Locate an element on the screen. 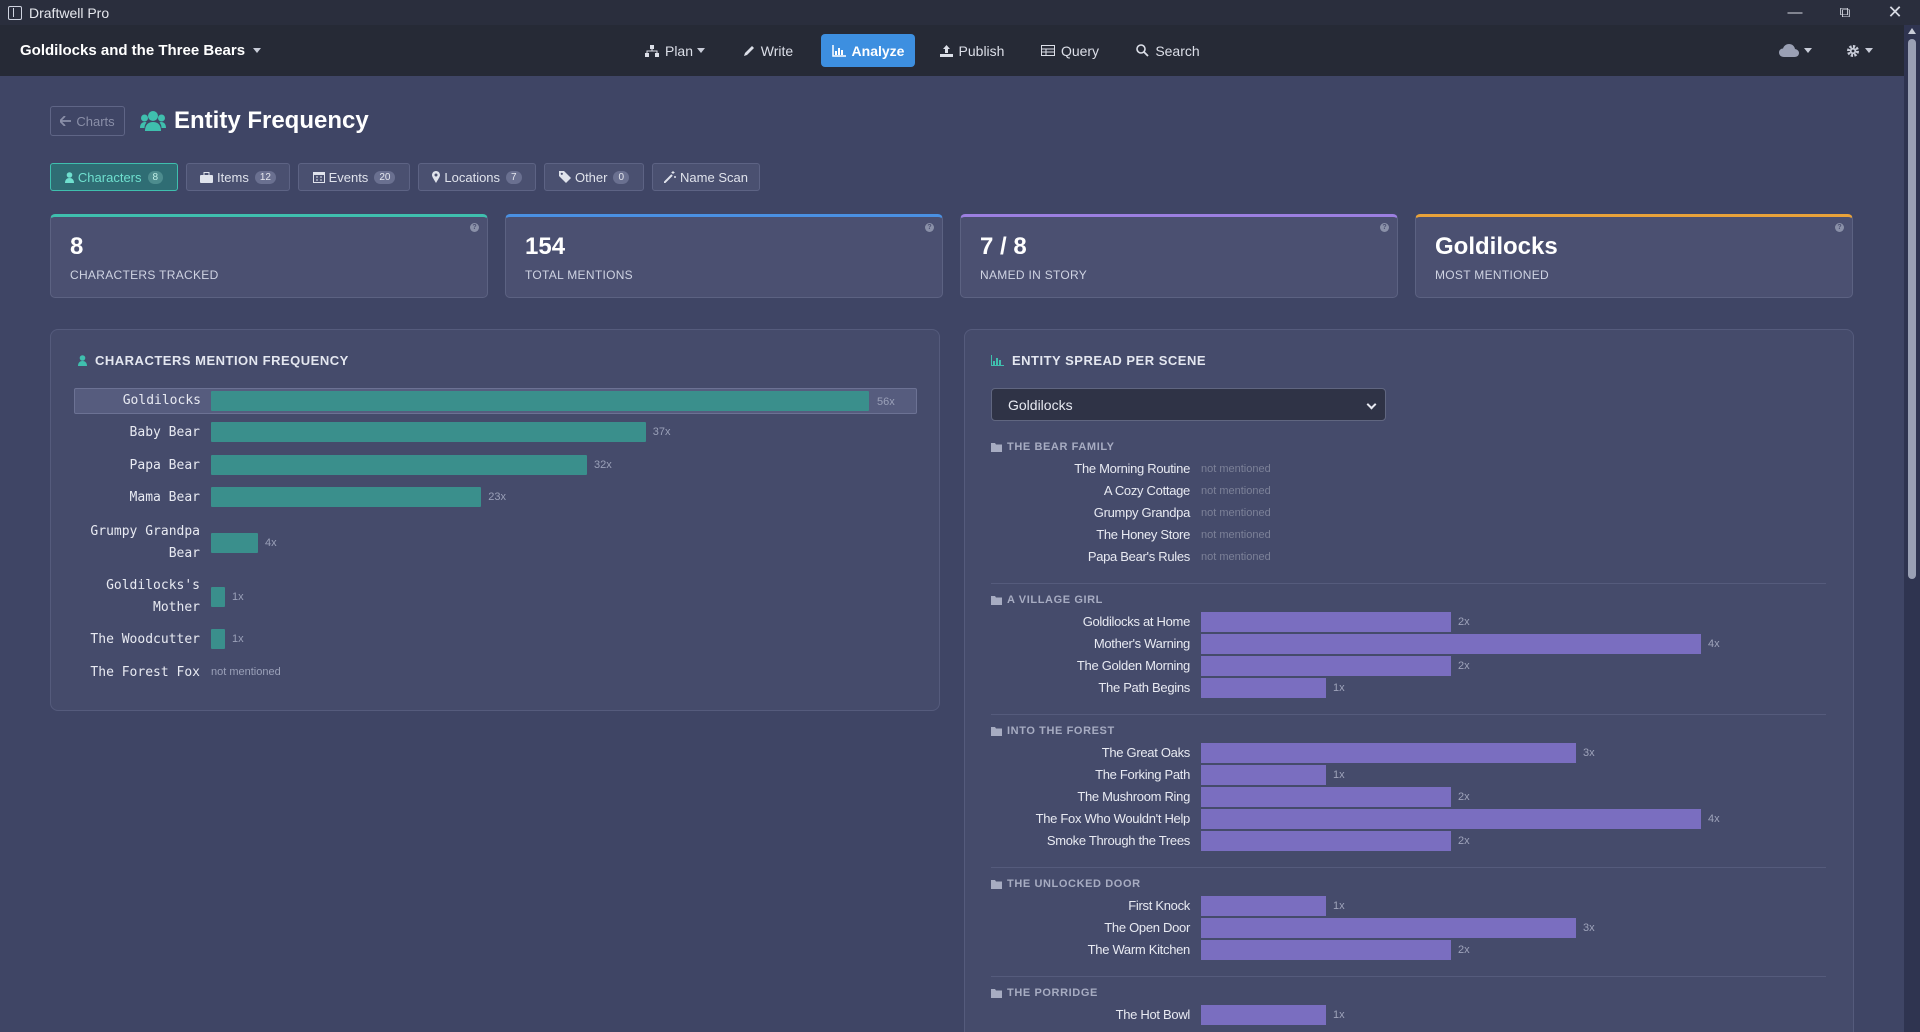 The width and height of the screenshot is (1920, 1032). scene-row: Mother's Warning 4x is located at coordinates (1411, 644).